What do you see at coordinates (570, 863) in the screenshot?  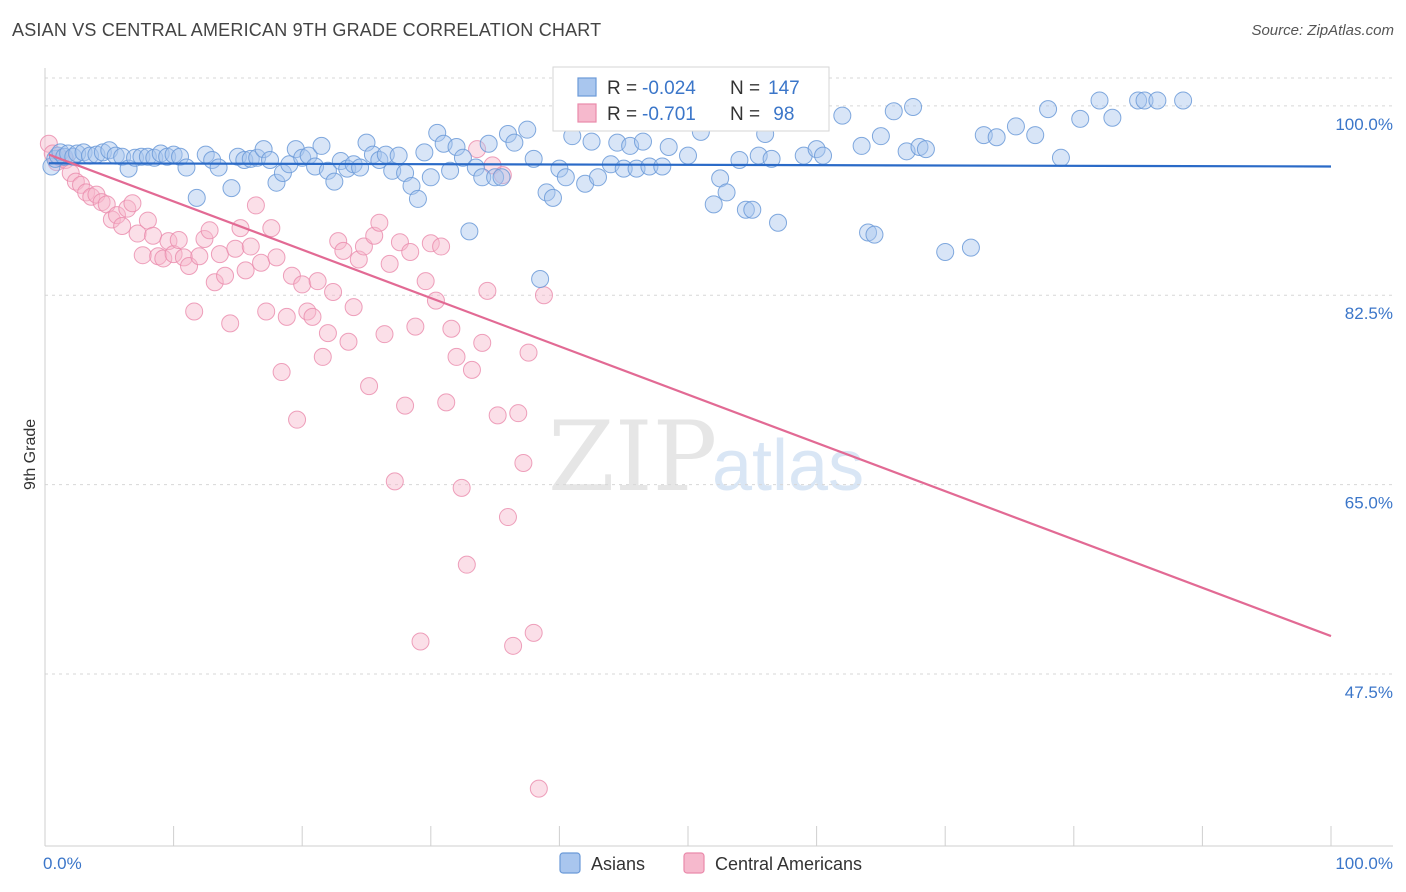 I see `legend-swatch-asians` at bounding box center [570, 863].